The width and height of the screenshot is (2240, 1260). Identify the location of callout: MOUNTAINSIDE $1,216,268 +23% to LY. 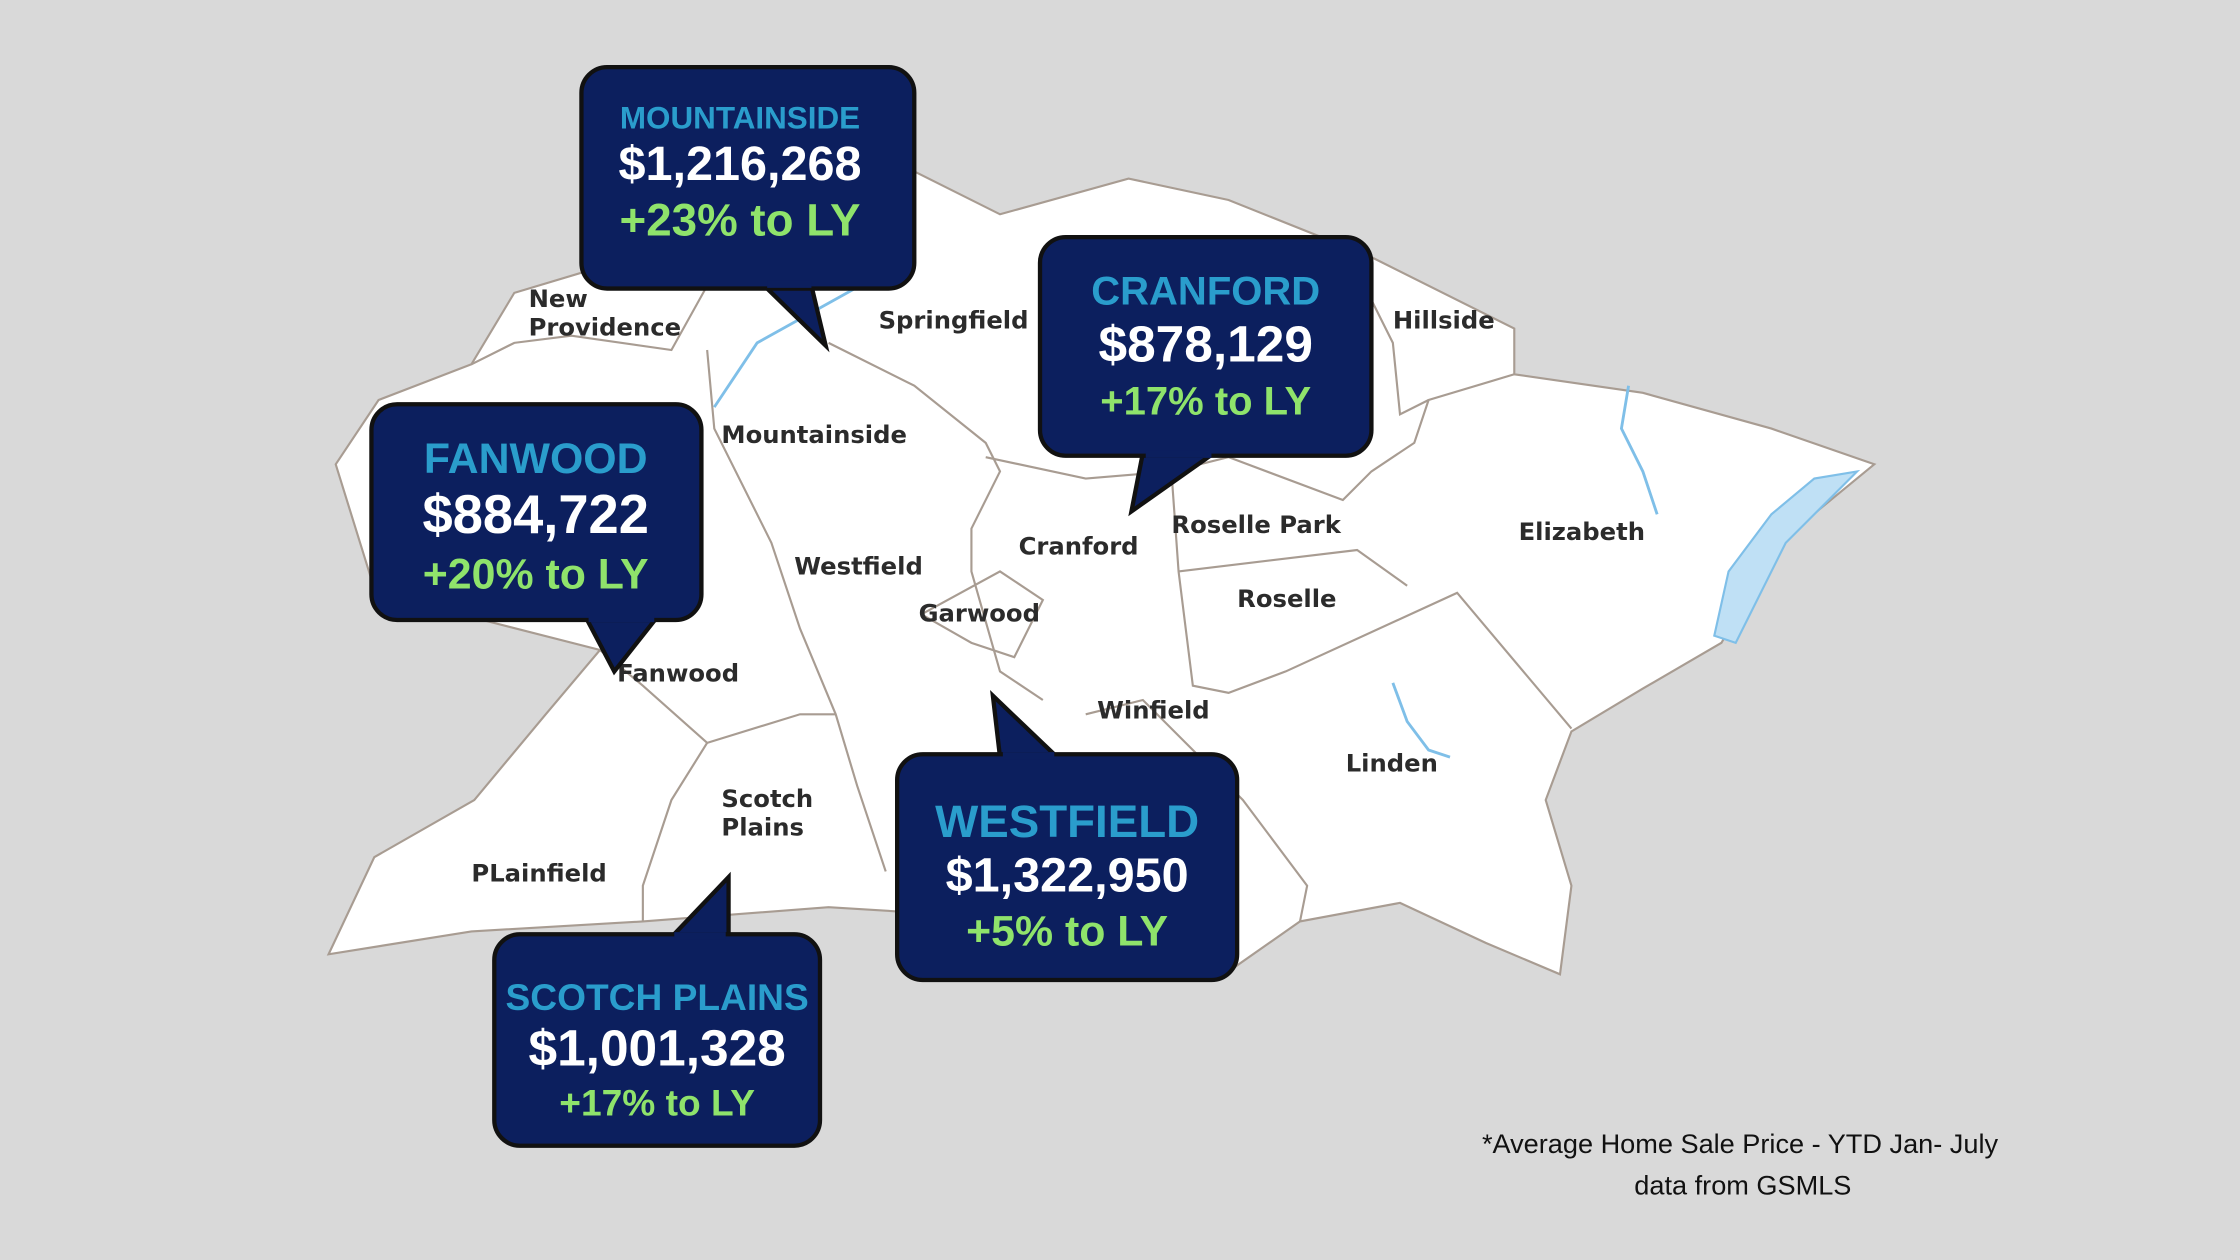
(748, 209).